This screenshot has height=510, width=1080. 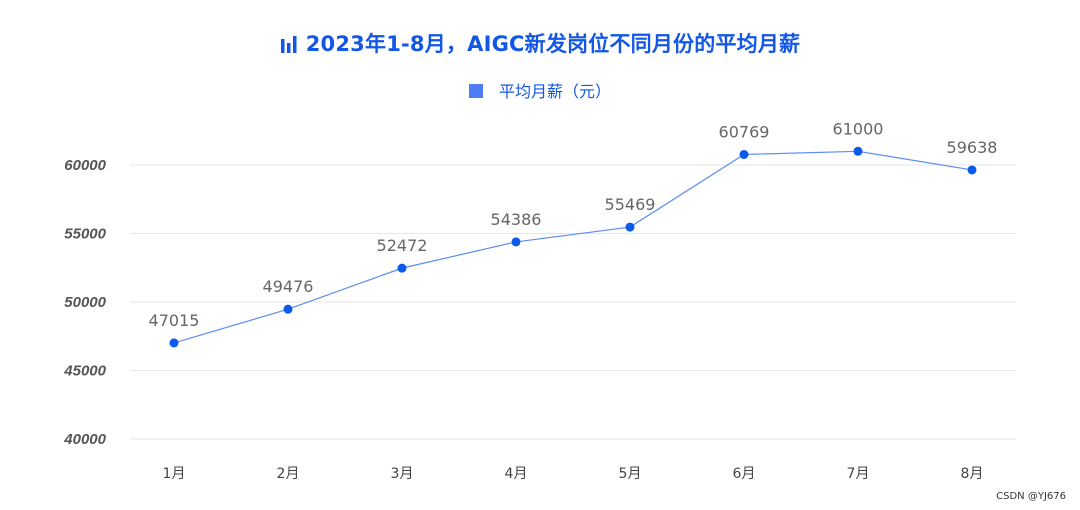 What do you see at coordinates (573, 474) in the screenshot?
I see `x-axis-ticks: 1月 2月 3月 4月 5月 6月 7月 8月` at bounding box center [573, 474].